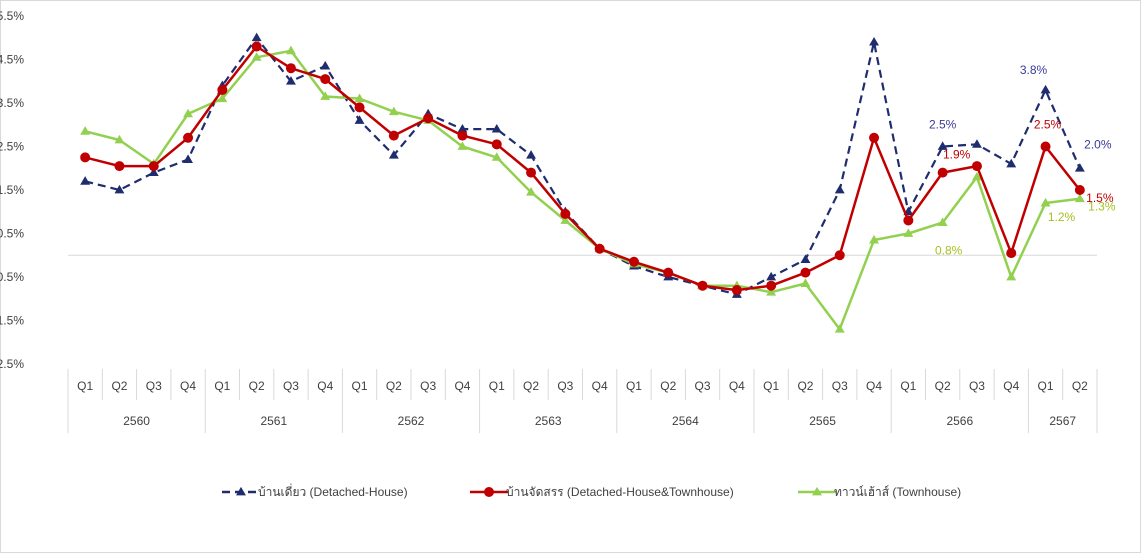 The width and height of the screenshot is (1141, 553). Describe the element at coordinates (943, 125) in the screenshot. I see `data-label: 2.5%` at that location.